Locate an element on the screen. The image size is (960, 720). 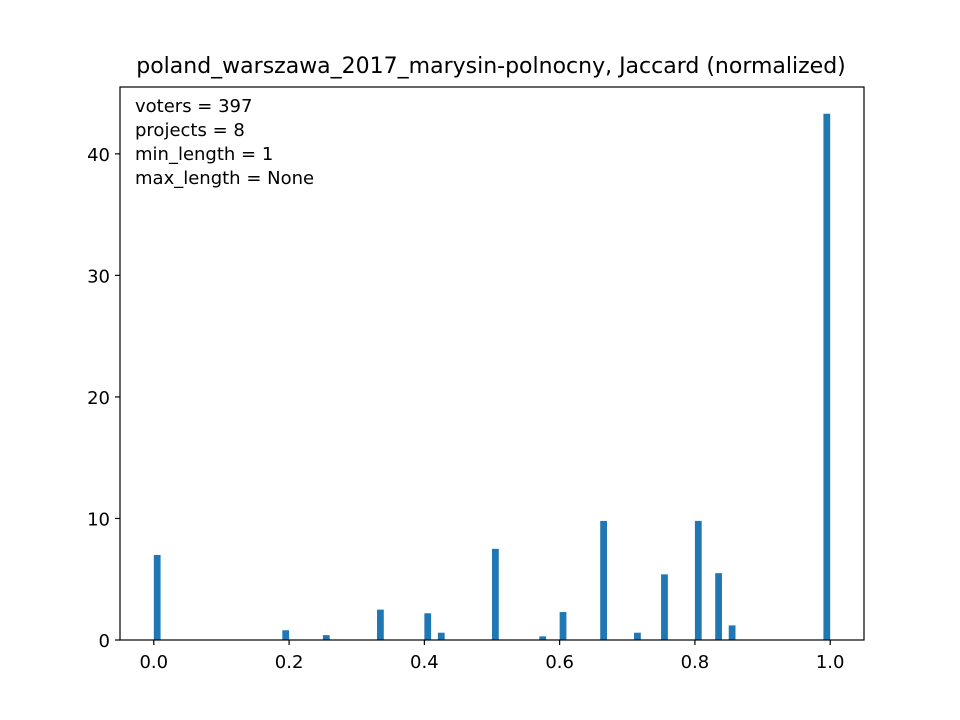
annotation-line: max_length = None is located at coordinates (224, 178).